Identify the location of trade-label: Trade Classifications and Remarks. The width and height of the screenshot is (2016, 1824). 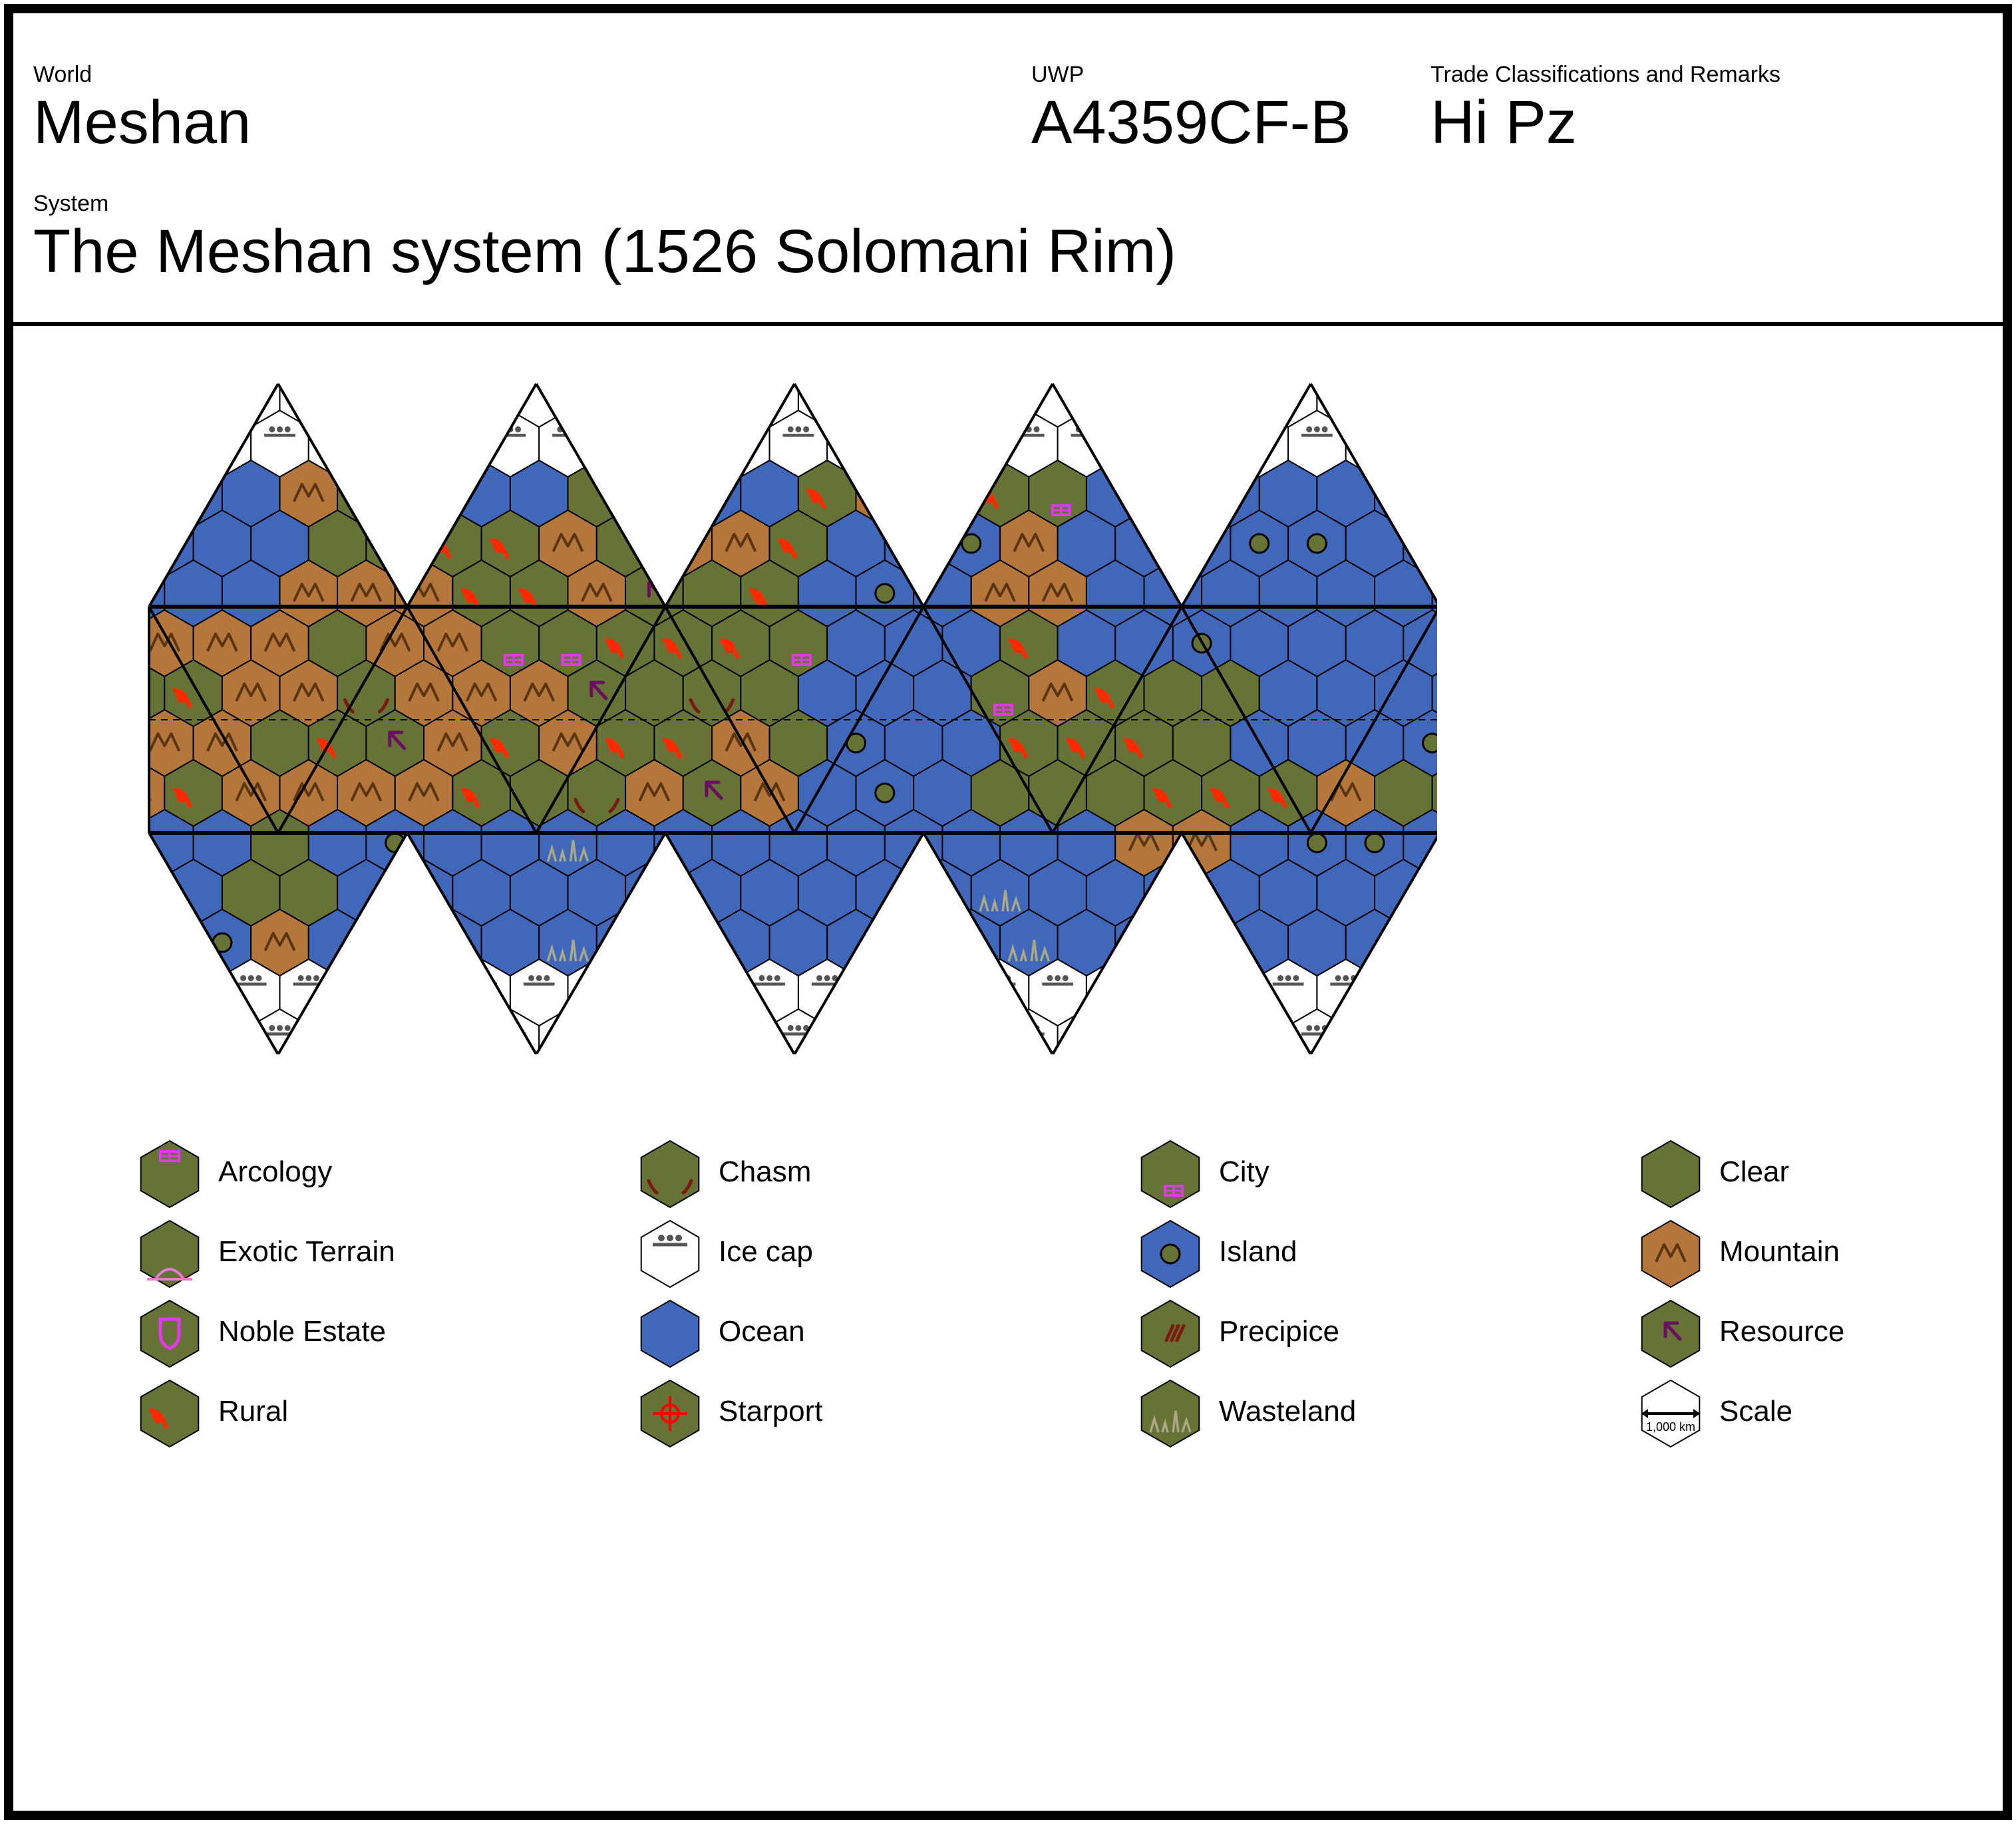
(1605, 74).